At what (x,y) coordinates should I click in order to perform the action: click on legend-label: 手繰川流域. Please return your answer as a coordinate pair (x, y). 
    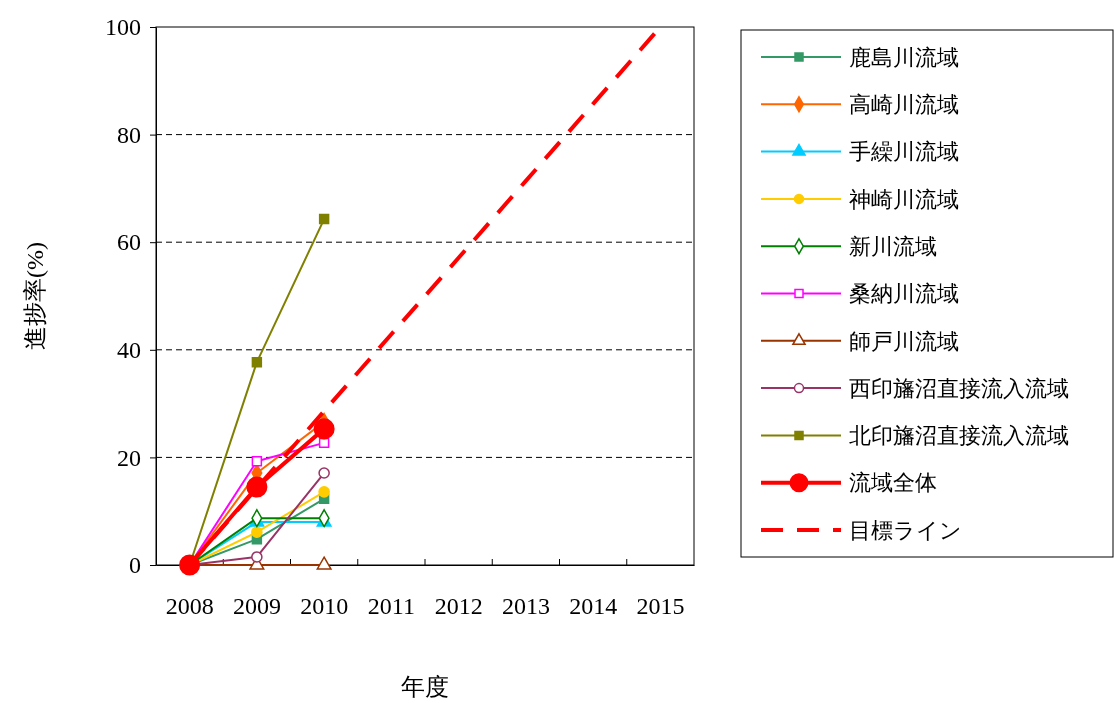
    Looking at the image, I should click on (904, 152).